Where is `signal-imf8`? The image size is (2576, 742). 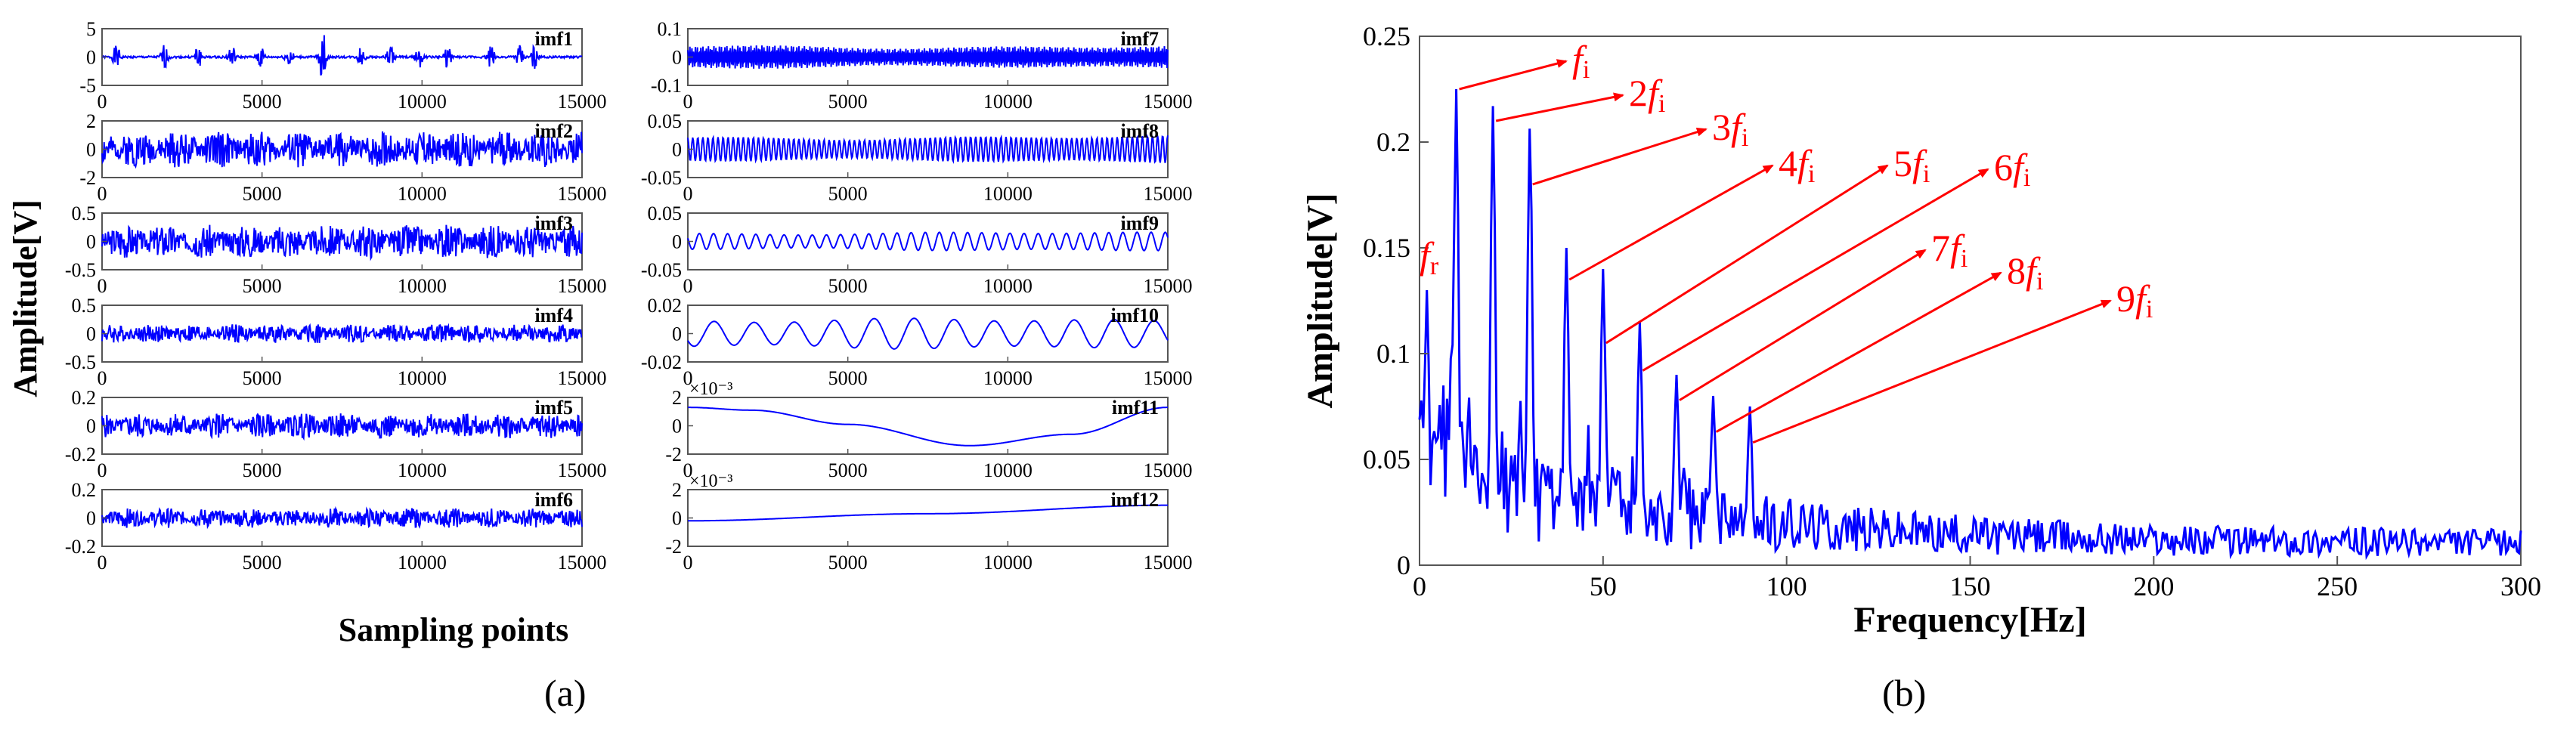 signal-imf8 is located at coordinates (928, 149).